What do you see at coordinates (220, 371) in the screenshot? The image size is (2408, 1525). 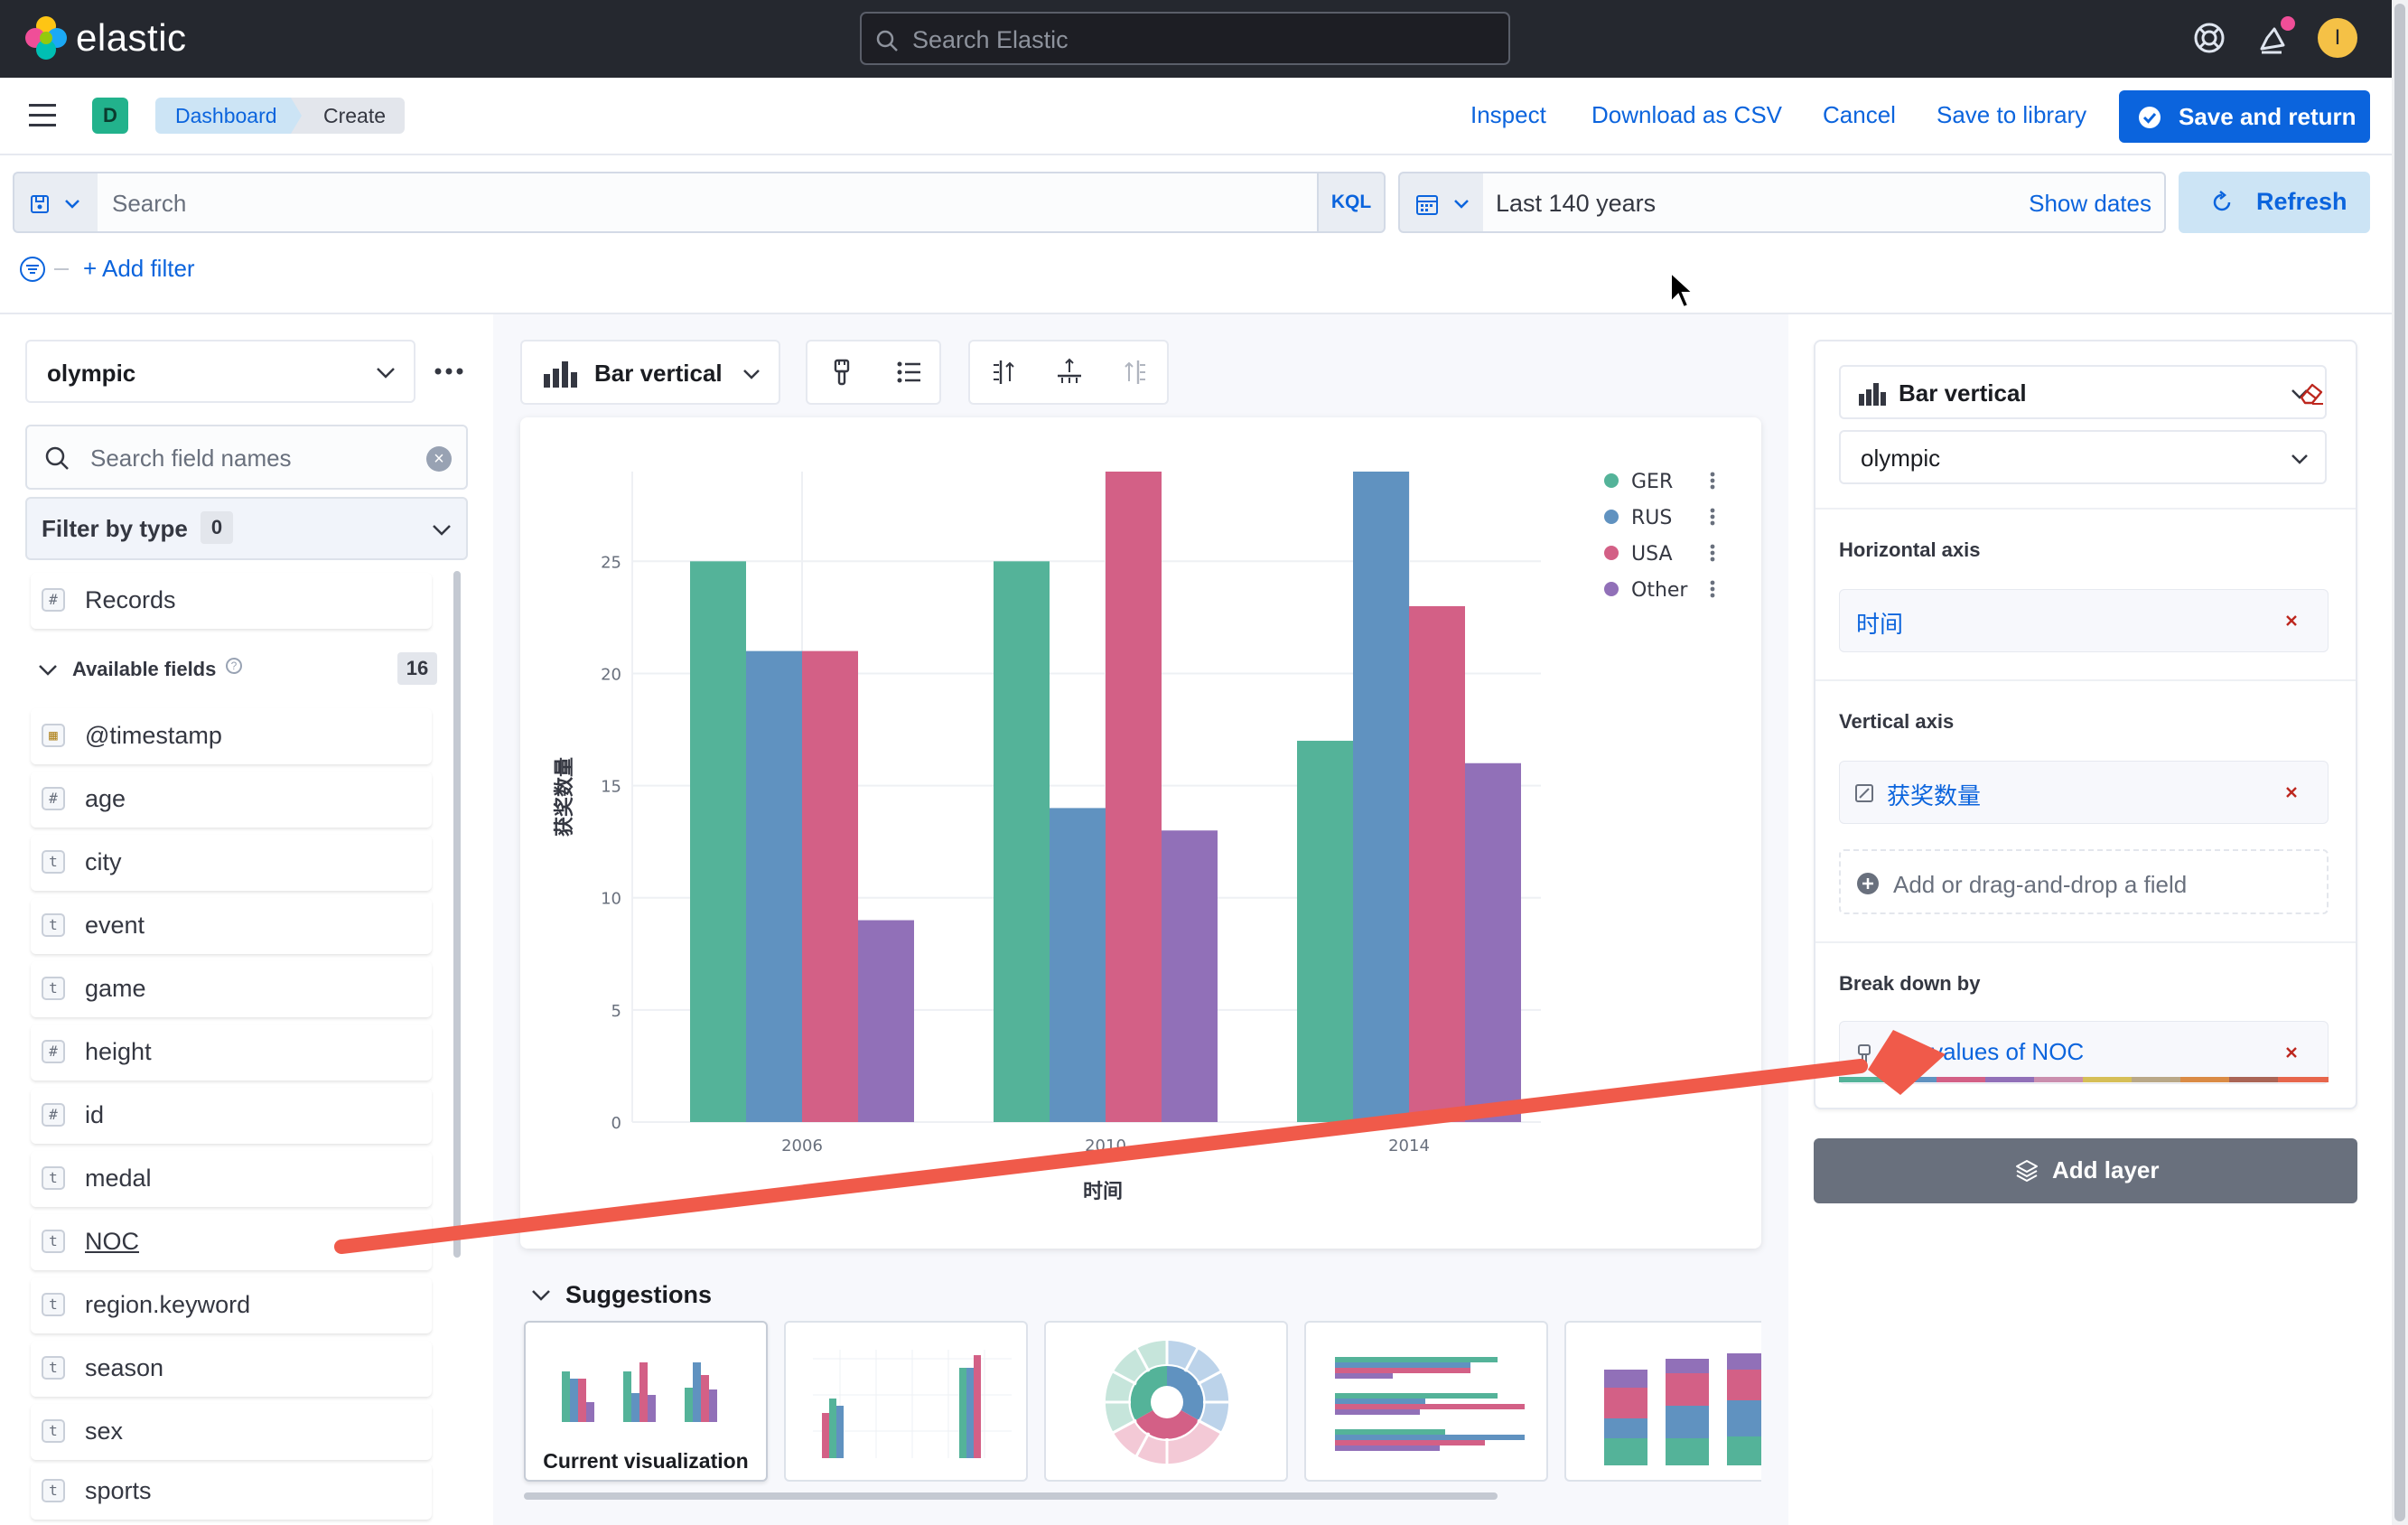 I see `data-view-picker: olympic` at bounding box center [220, 371].